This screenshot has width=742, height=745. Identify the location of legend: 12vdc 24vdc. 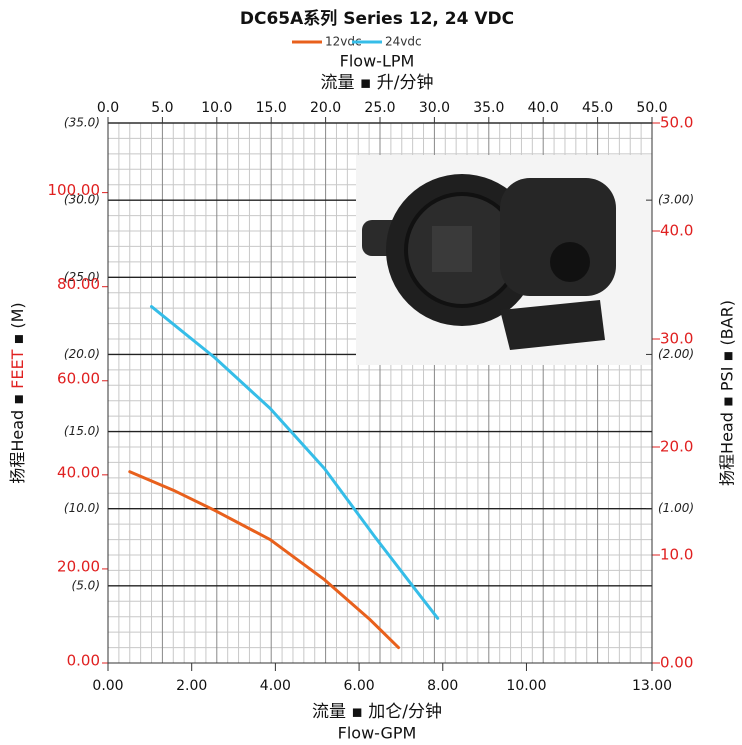
(357, 42).